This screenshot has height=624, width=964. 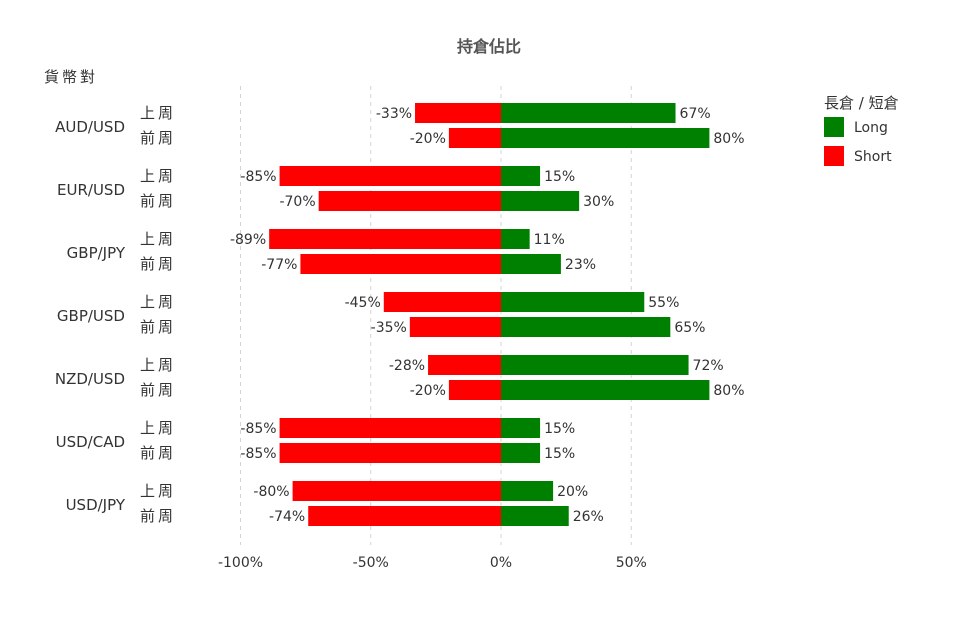 What do you see at coordinates (588, 517) in the screenshot?
I see `long-value-label: 26%` at bounding box center [588, 517].